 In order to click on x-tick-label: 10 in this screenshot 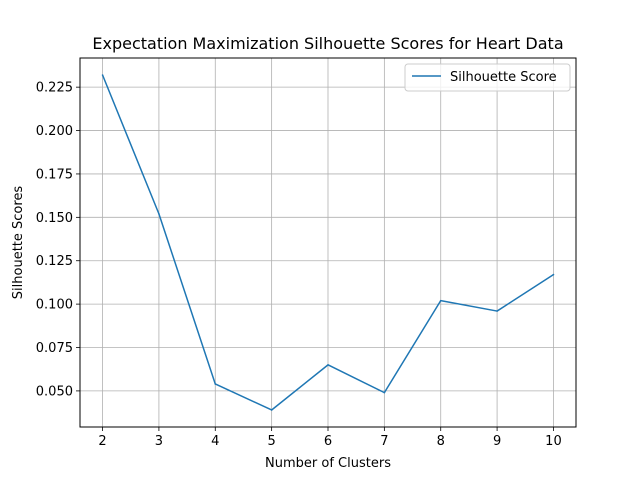, I will do `click(553, 441)`.